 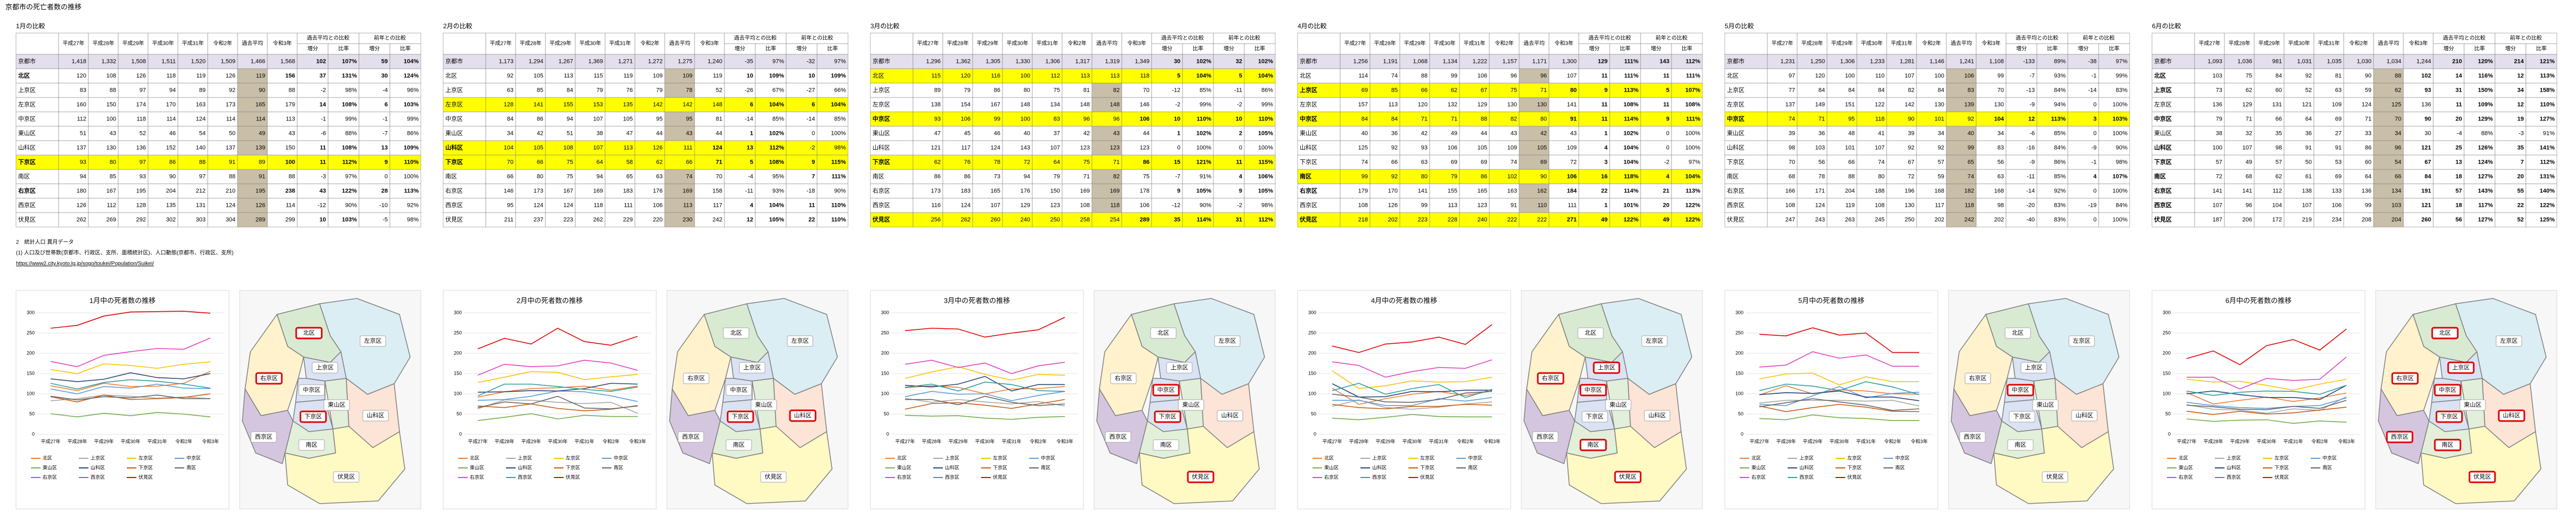 What do you see at coordinates (1167, 416) in the screenshot?
I see `district-highlight` at bounding box center [1167, 416].